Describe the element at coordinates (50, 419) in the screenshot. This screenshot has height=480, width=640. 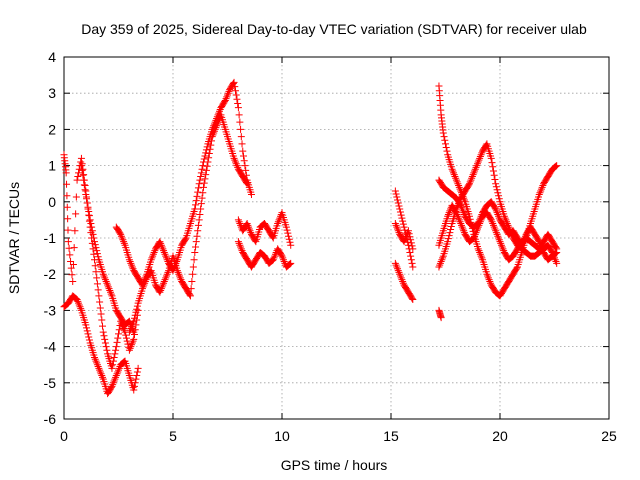
I see `y-tick-label: -6` at that location.